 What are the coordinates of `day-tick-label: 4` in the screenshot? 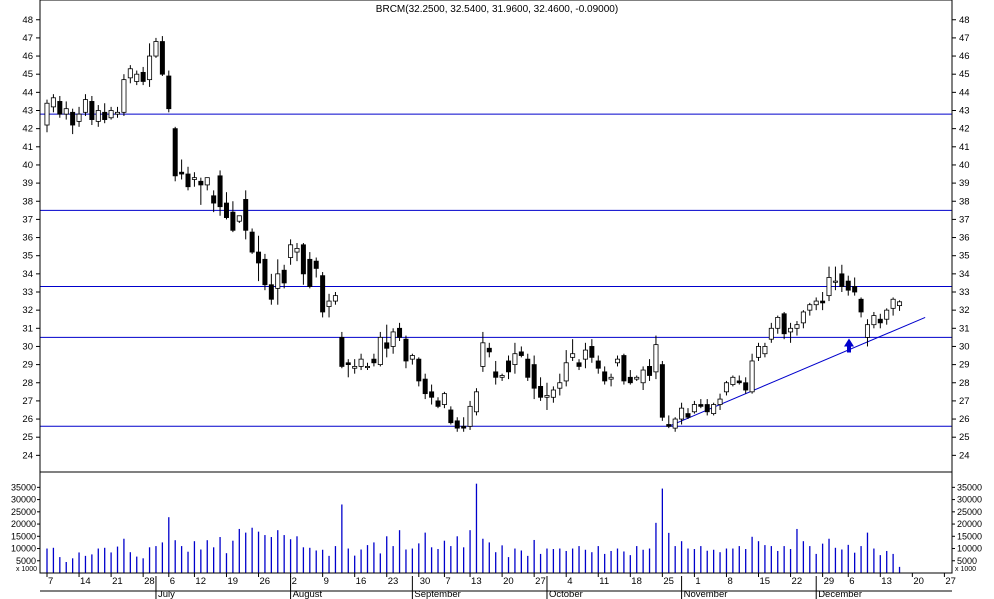 It's located at (569, 581).